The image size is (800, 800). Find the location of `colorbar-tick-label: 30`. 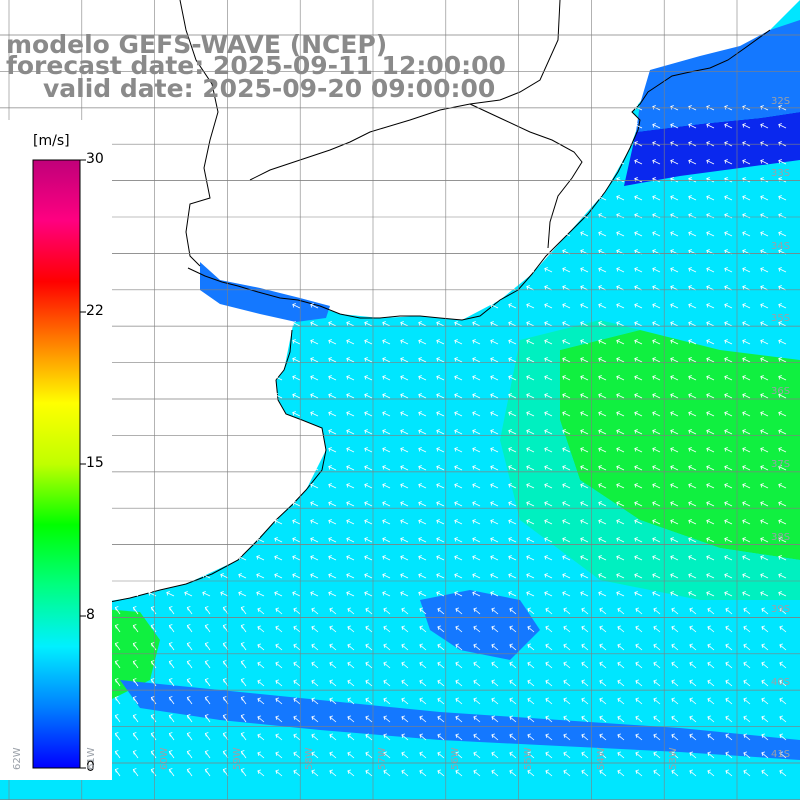

colorbar-tick-label: 30 is located at coordinates (95, 159).